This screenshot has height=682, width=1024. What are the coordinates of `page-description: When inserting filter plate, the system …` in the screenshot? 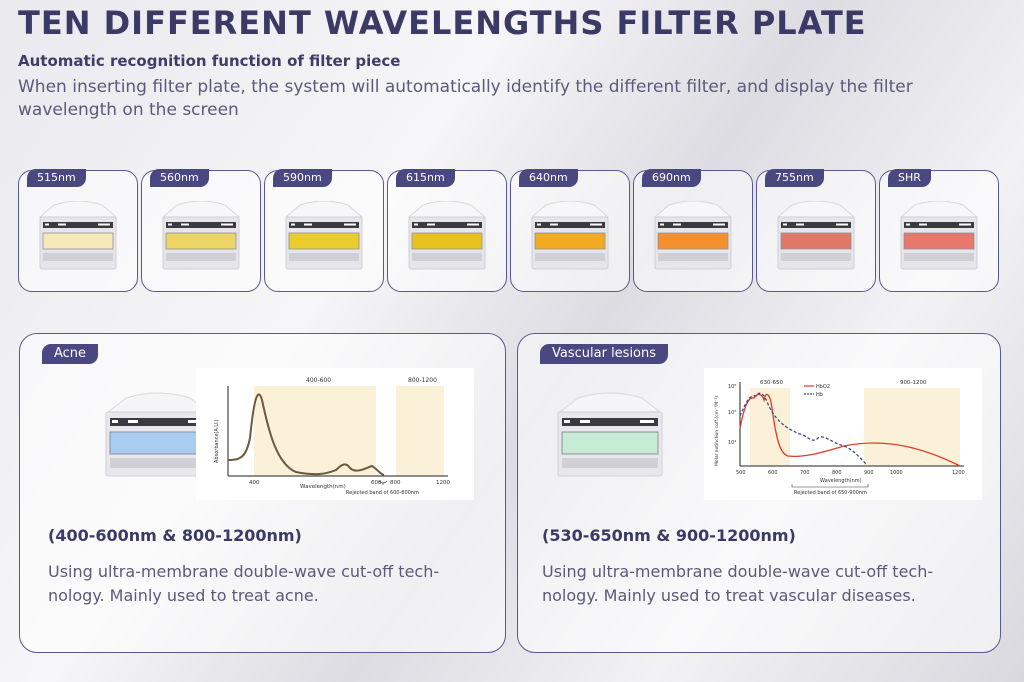 It's located at (465, 98).